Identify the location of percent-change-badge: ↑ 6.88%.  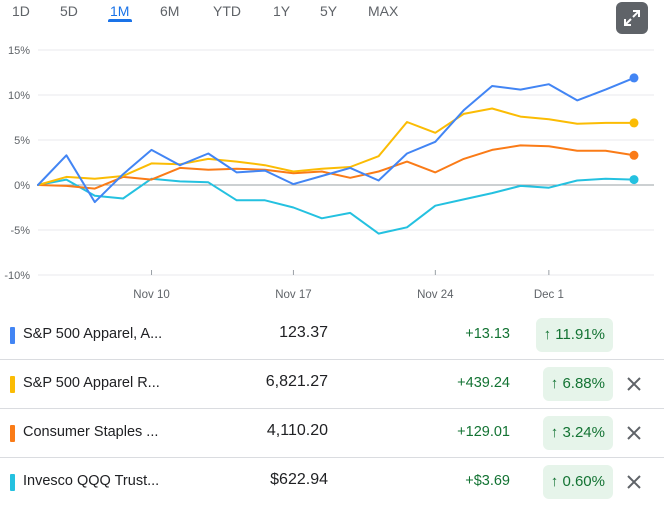
(577, 384).